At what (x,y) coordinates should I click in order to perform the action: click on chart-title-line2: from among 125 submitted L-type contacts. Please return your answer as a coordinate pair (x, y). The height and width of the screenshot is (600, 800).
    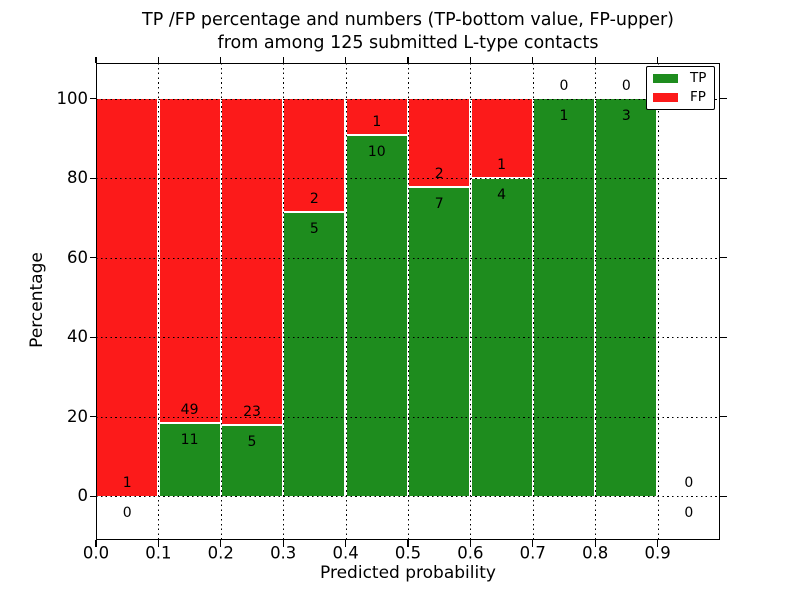
    Looking at the image, I should click on (408, 42).